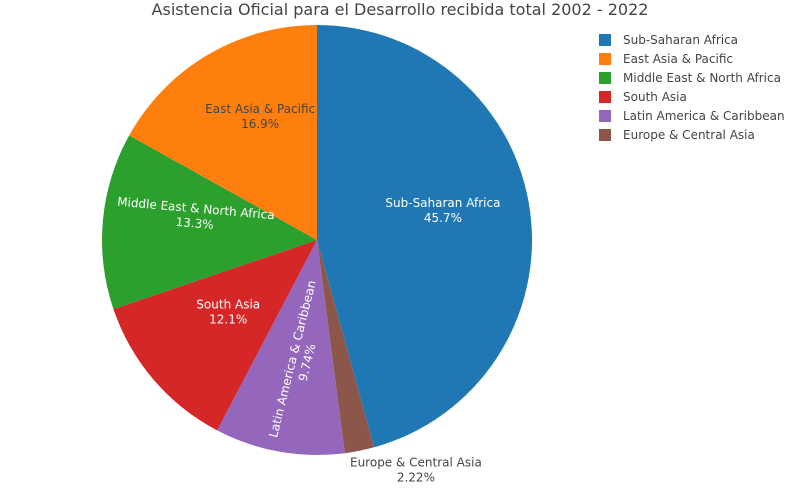 This screenshot has width=800, height=494. I want to click on pie-slice-east-asia-and-pacific, so click(223, 132).